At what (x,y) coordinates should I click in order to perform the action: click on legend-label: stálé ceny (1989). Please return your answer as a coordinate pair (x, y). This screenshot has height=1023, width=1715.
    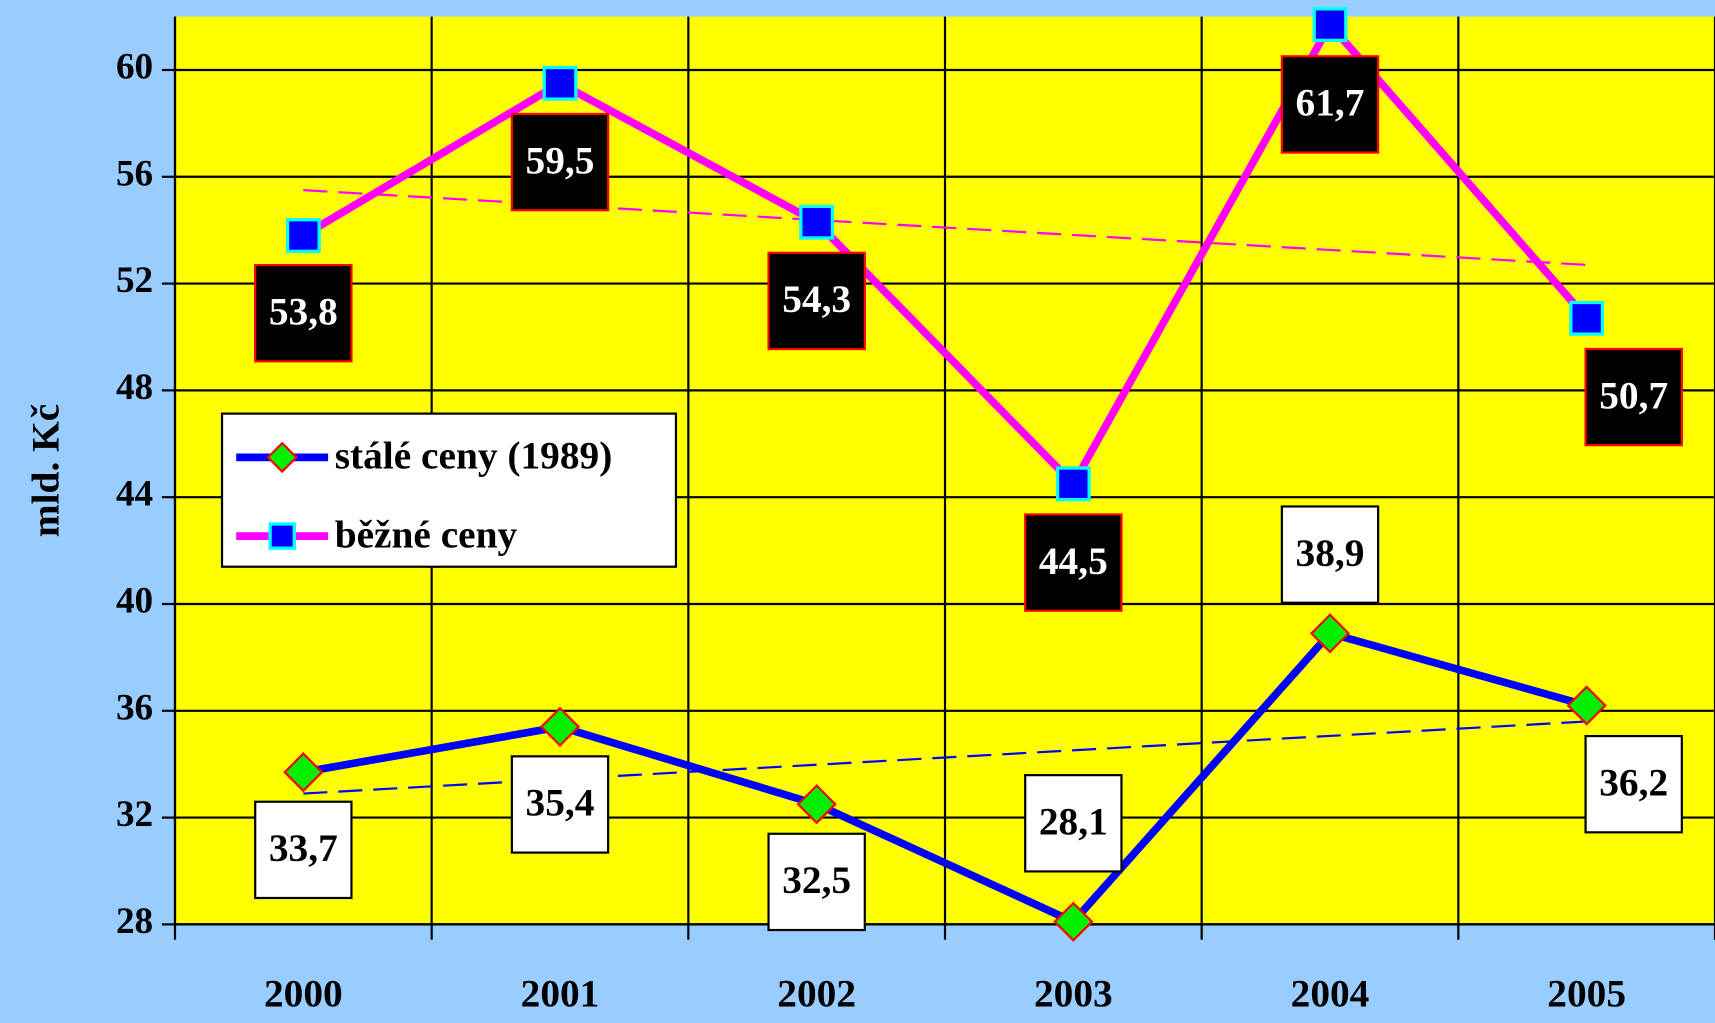
    Looking at the image, I should click on (474, 456).